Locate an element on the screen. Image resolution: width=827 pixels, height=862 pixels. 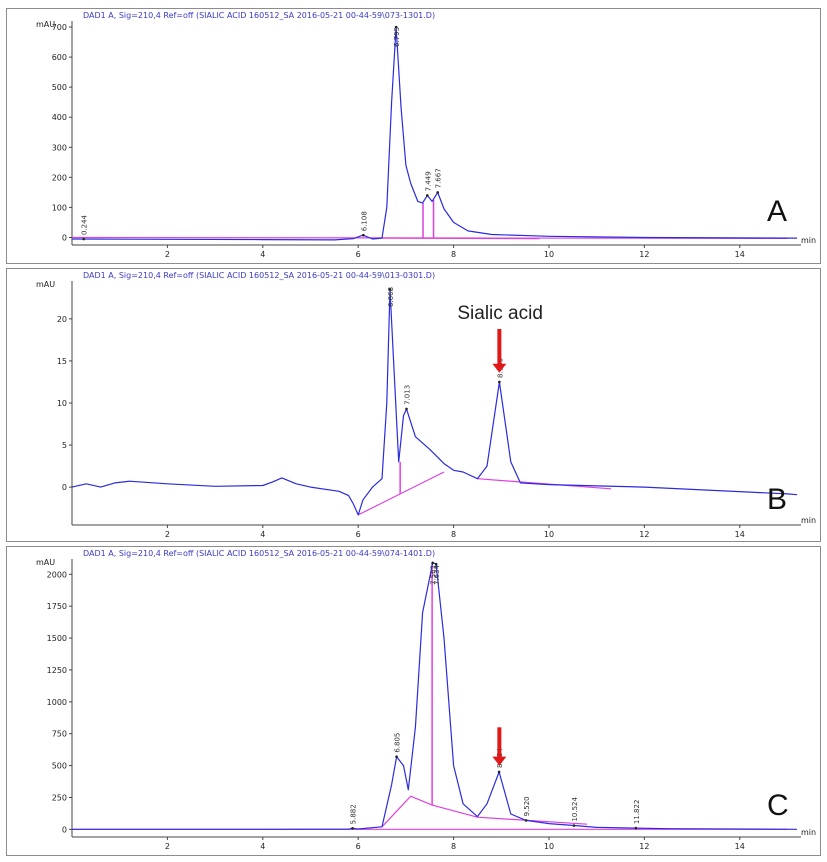
y-tick-label-c: 2000 is located at coordinates (57, 574).